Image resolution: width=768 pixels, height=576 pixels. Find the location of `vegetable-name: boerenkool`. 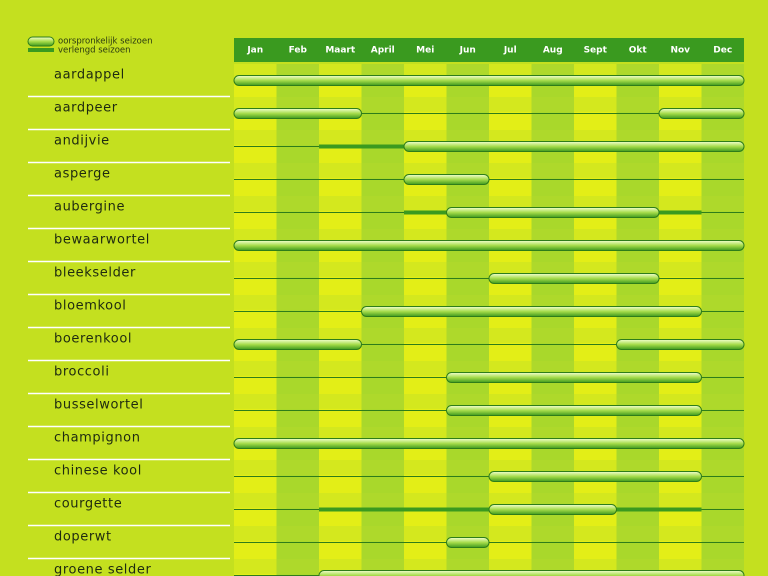

vegetable-name: boerenkool is located at coordinates (93, 339).